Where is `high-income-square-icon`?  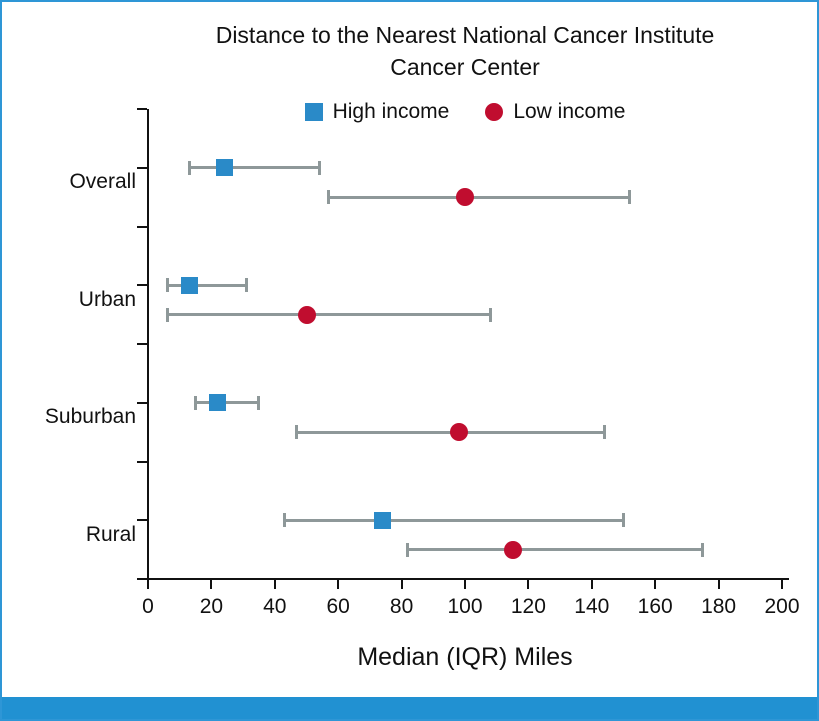 high-income-square-icon is located at coordinates (313, 112).